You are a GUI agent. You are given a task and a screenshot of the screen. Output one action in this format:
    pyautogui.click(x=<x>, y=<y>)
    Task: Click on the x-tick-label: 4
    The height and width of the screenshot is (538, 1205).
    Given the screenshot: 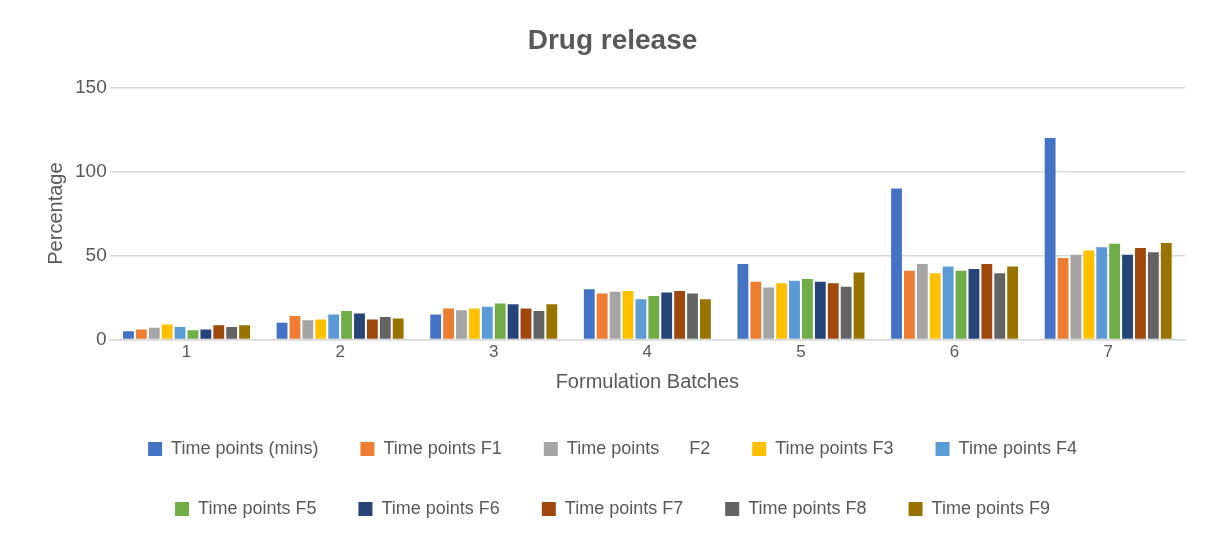 What is the action you would take?
    pyautogui.click(x=647, y=352)
    